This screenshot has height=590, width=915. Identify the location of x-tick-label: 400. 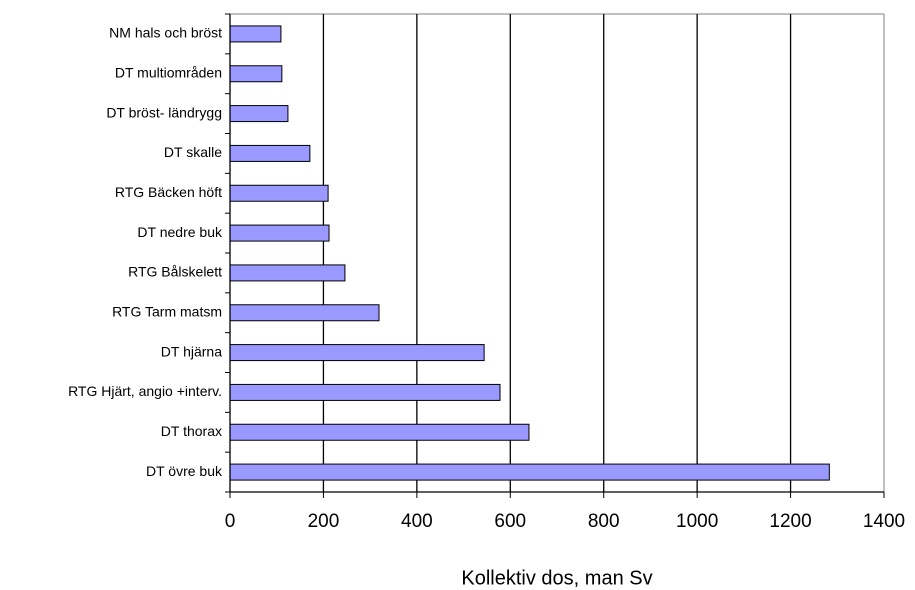
(417, 521).